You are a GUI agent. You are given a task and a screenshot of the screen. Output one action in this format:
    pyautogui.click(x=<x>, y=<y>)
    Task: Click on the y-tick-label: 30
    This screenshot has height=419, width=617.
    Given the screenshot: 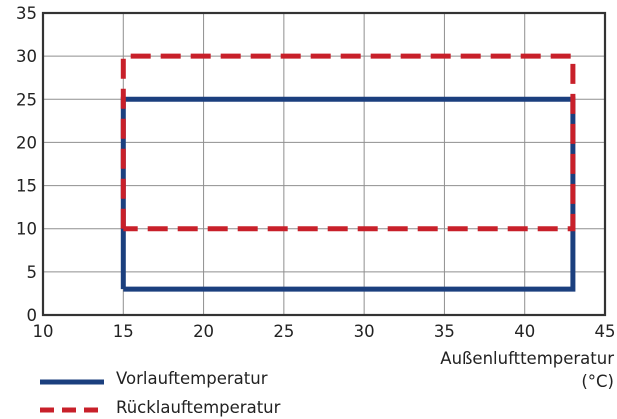 What is the action you would take?
    pyautogui.click(x=26, y=56)
    